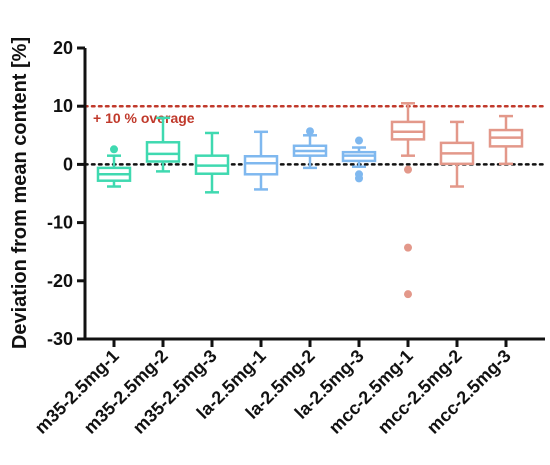 This screenshot has height=465, width=550. What do you see at coordinates (212, 162) in the screenshot?
I see `box-m35-2.5mg-3` at bounding box center [212, 162].